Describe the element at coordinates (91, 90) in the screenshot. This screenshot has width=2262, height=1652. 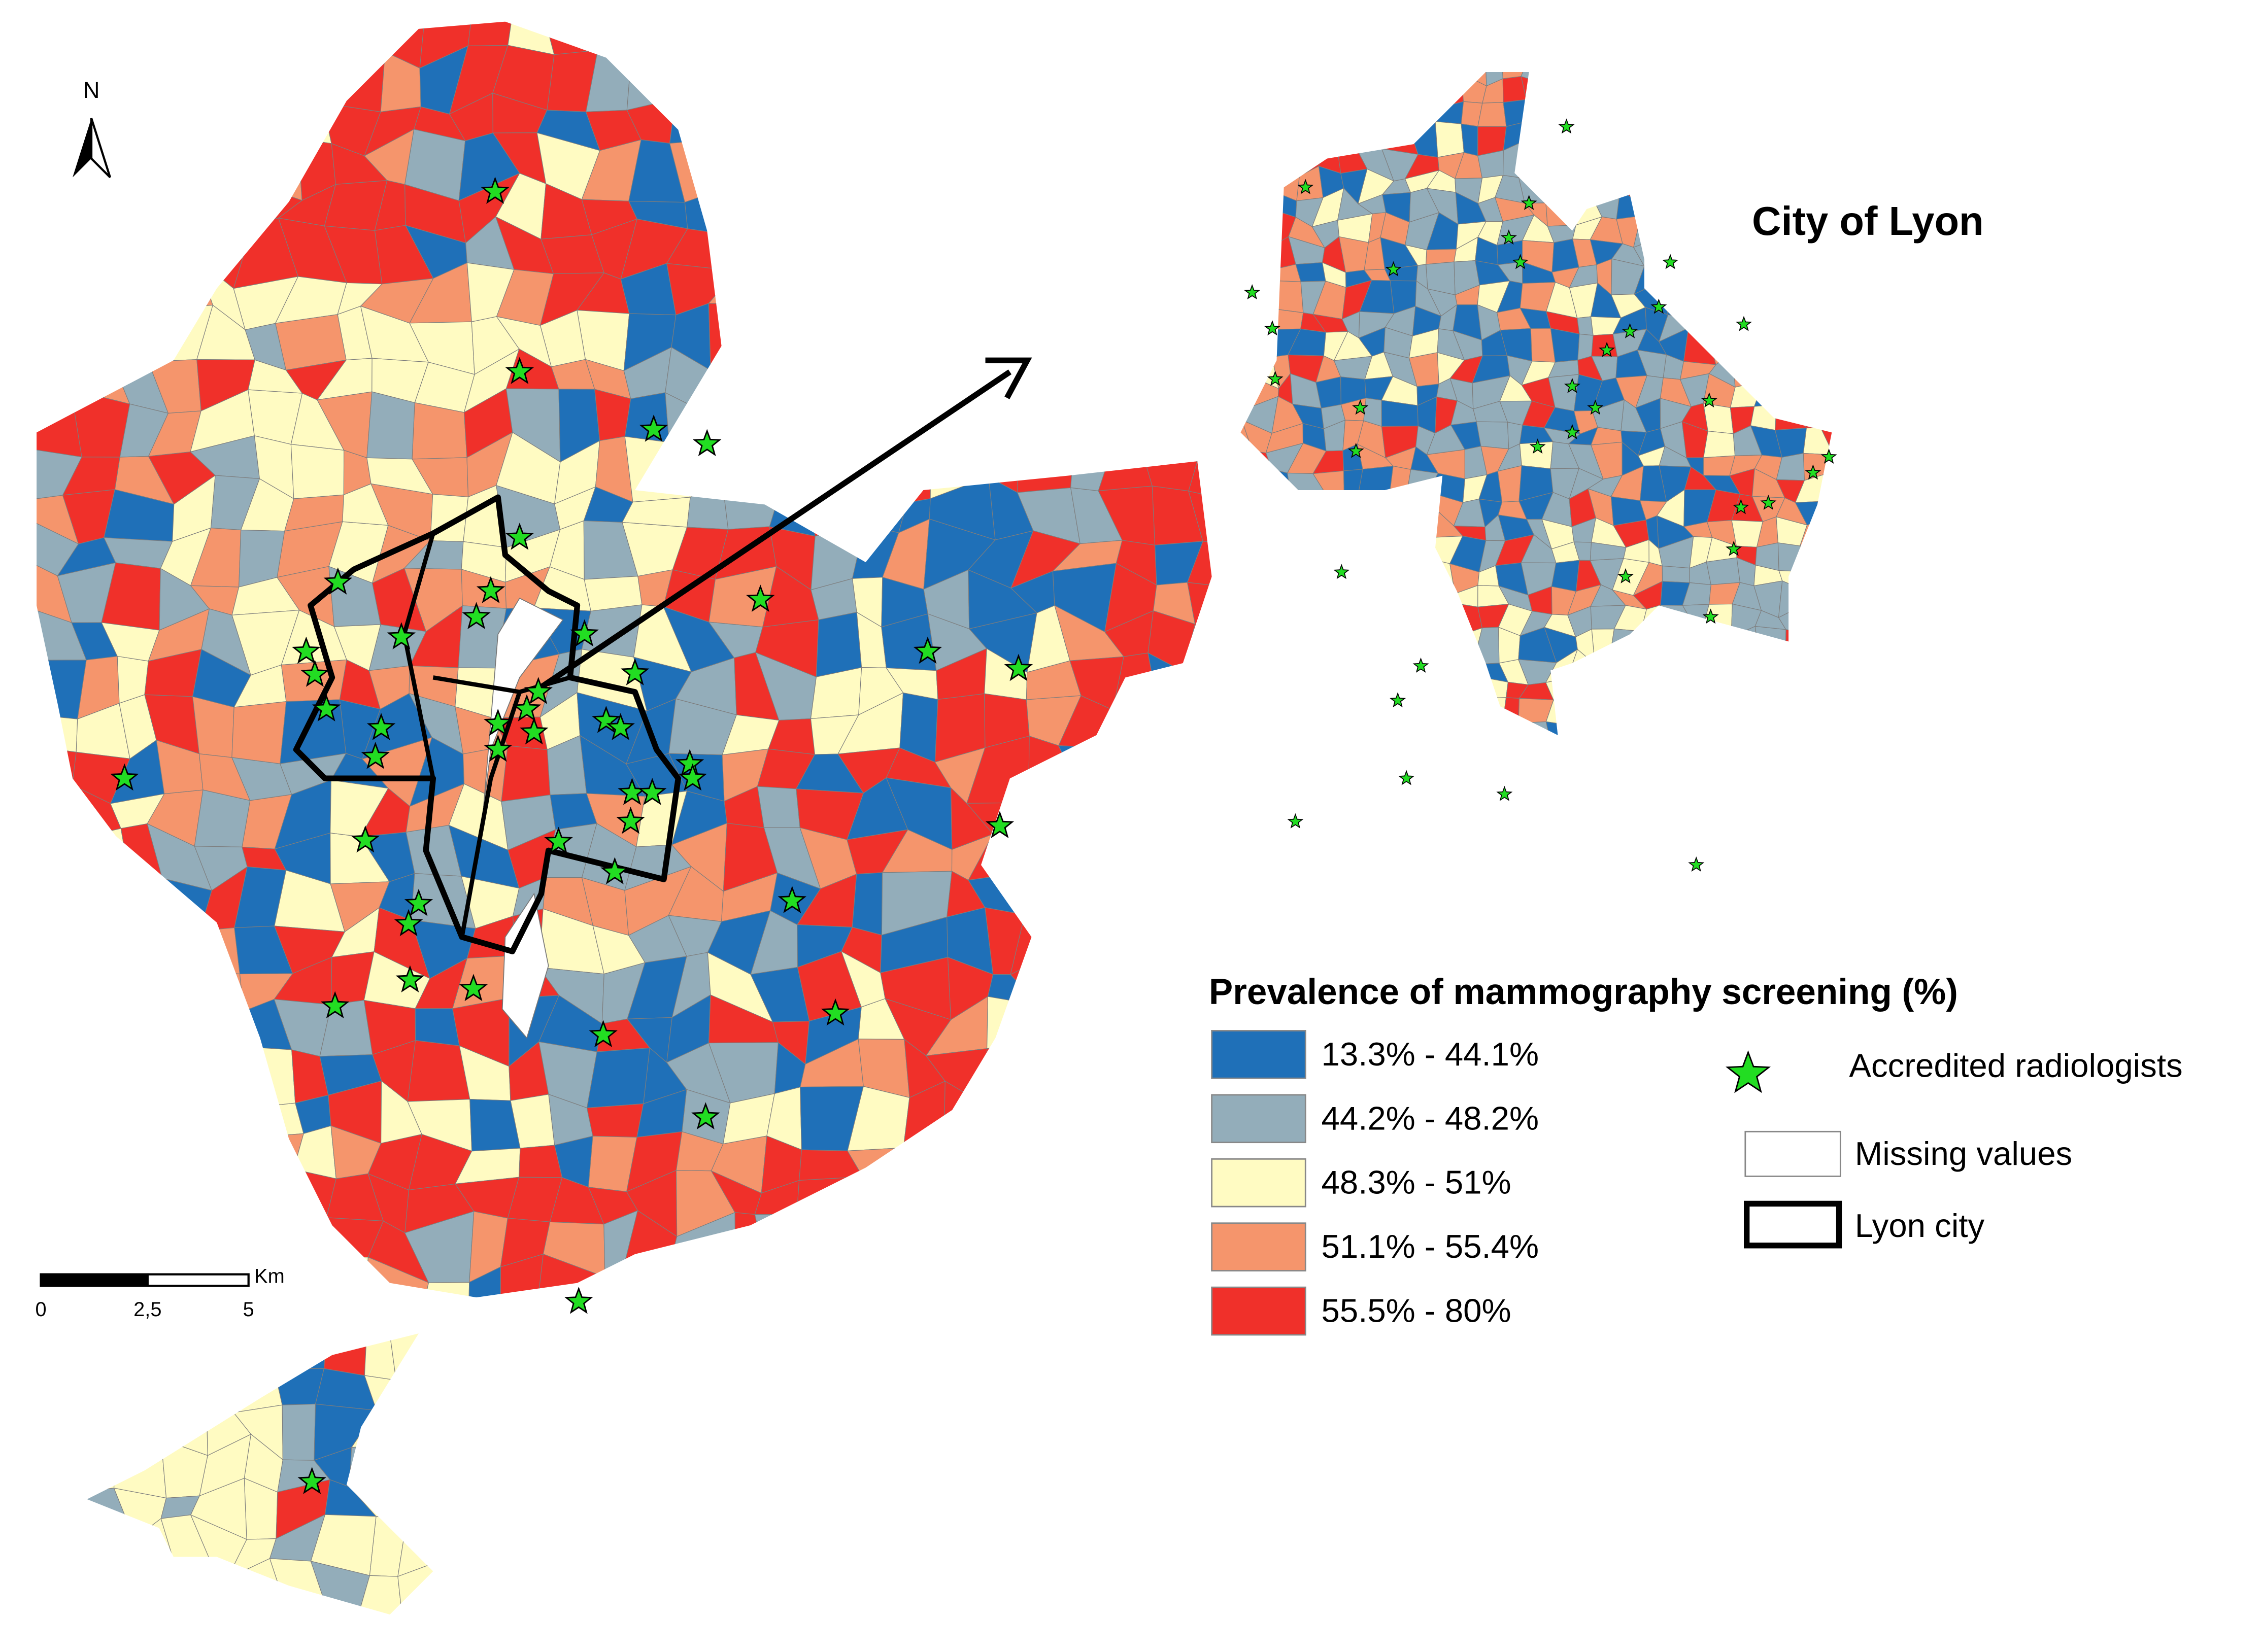
I see `north-label: N` at that location.